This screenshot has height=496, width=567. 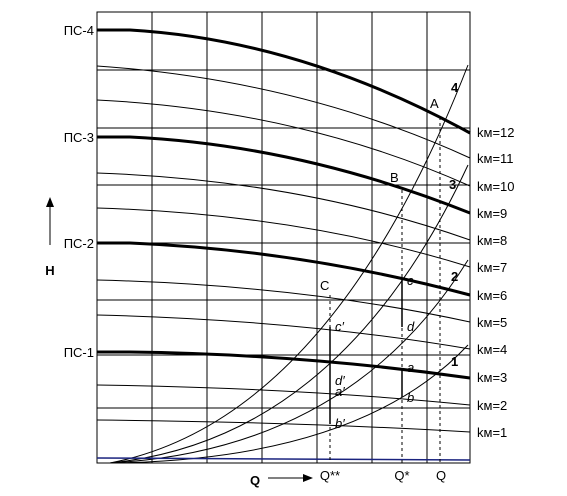 What do you see at coordinates (455, 87) in the screenshot?
I see `pipe-label: 4` at bounding box center [455, 87].